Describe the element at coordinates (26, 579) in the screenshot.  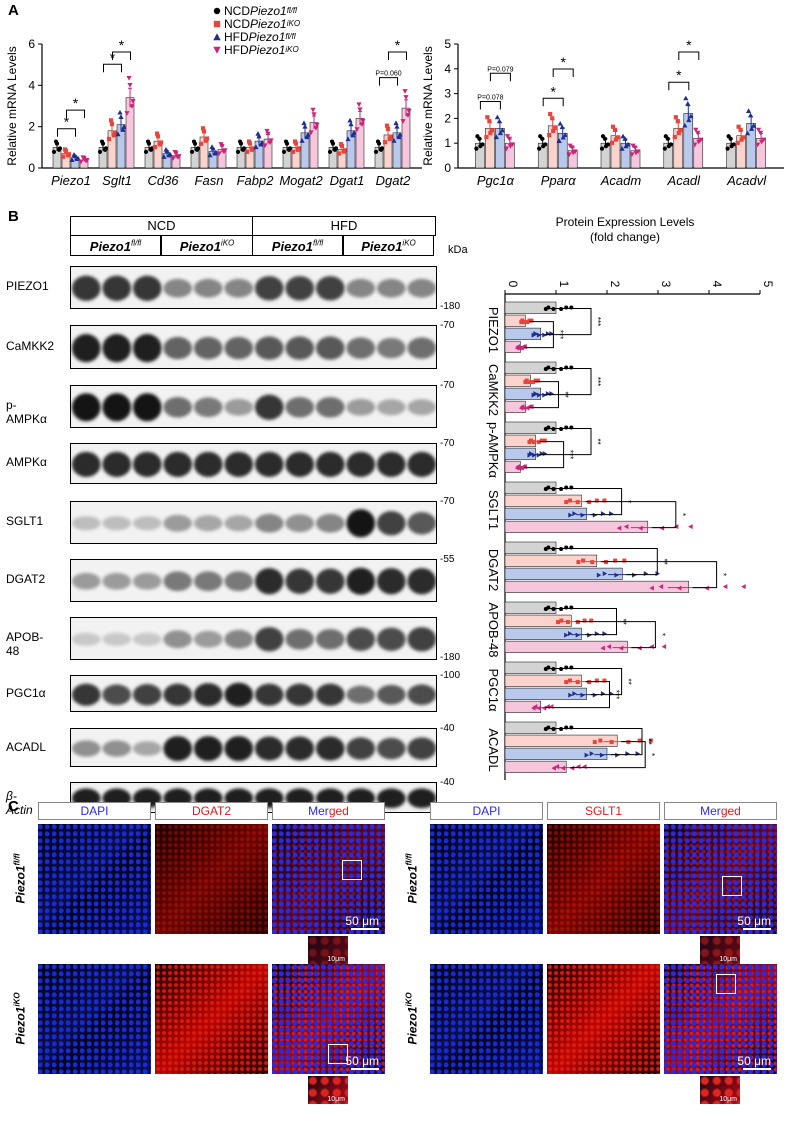
I see `band-label-dgat2: DGAT2` at that location.